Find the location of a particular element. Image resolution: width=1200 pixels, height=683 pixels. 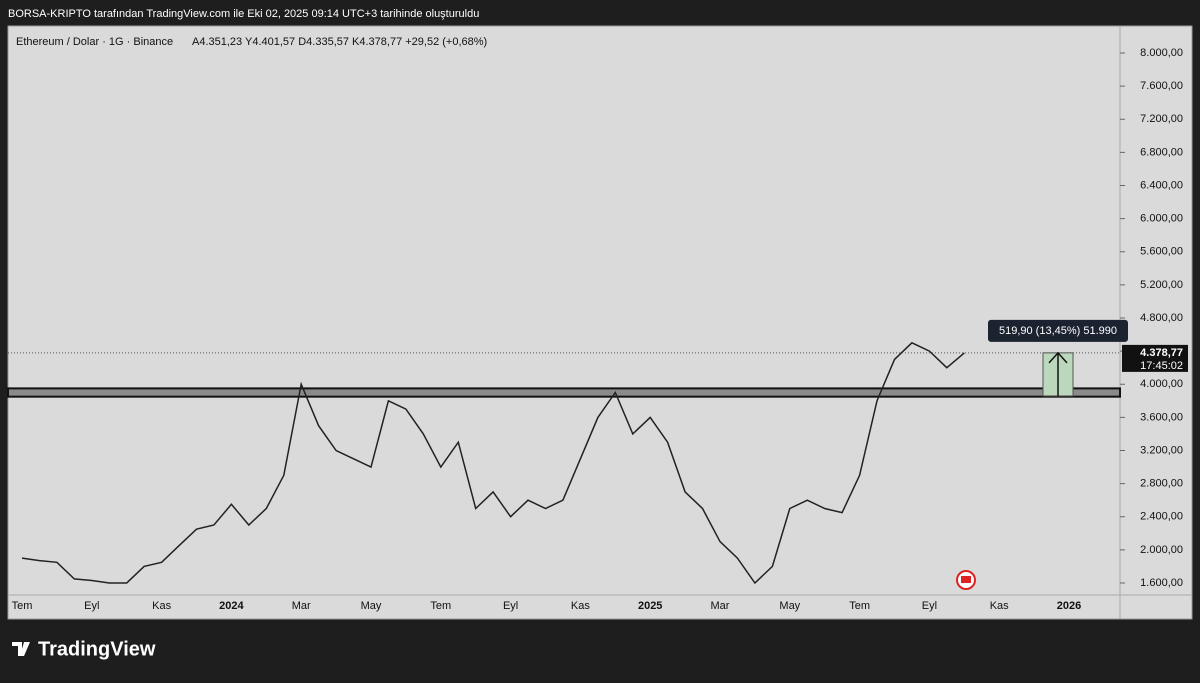

flag-icon is located at coordinates (966, 580).